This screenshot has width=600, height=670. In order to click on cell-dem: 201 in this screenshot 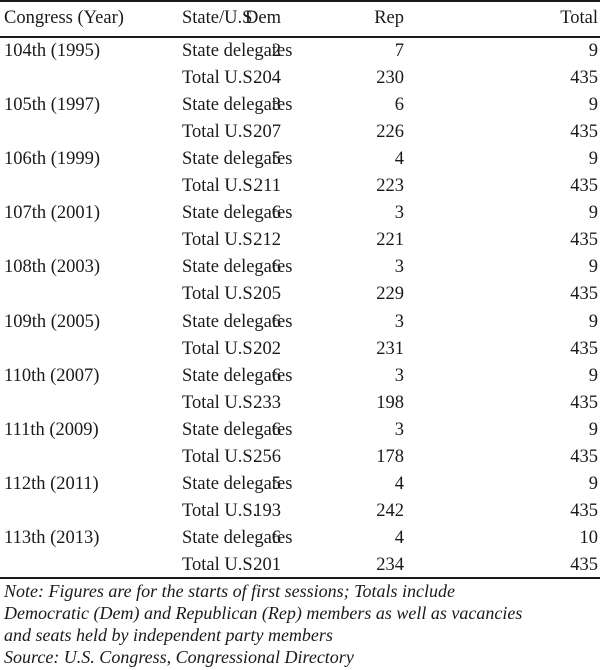, I will do `click(267, 564)`.